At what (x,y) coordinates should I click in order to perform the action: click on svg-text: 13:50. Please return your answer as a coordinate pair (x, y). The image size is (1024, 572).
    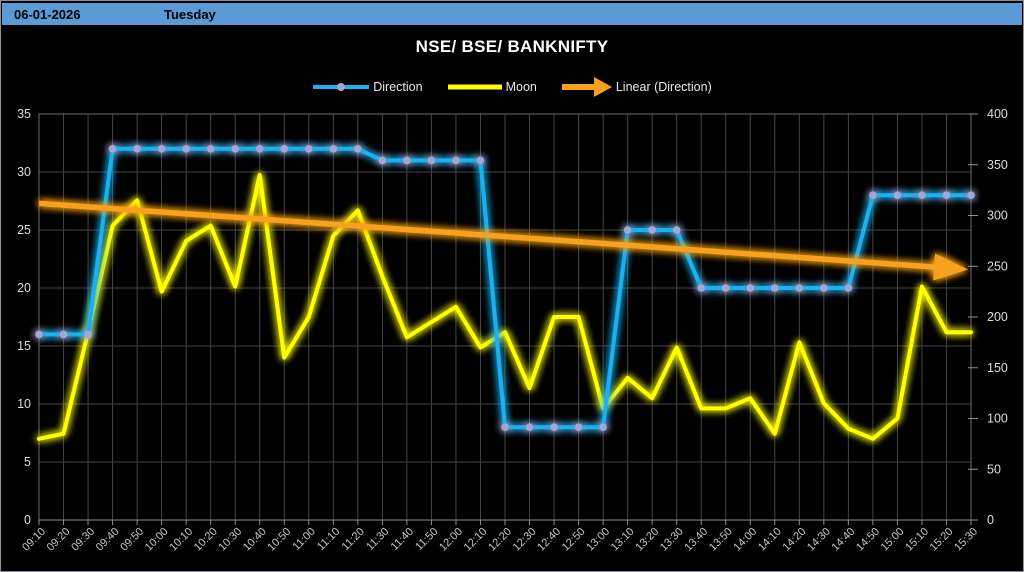
    Looking at the image, I should click on (721, 540).